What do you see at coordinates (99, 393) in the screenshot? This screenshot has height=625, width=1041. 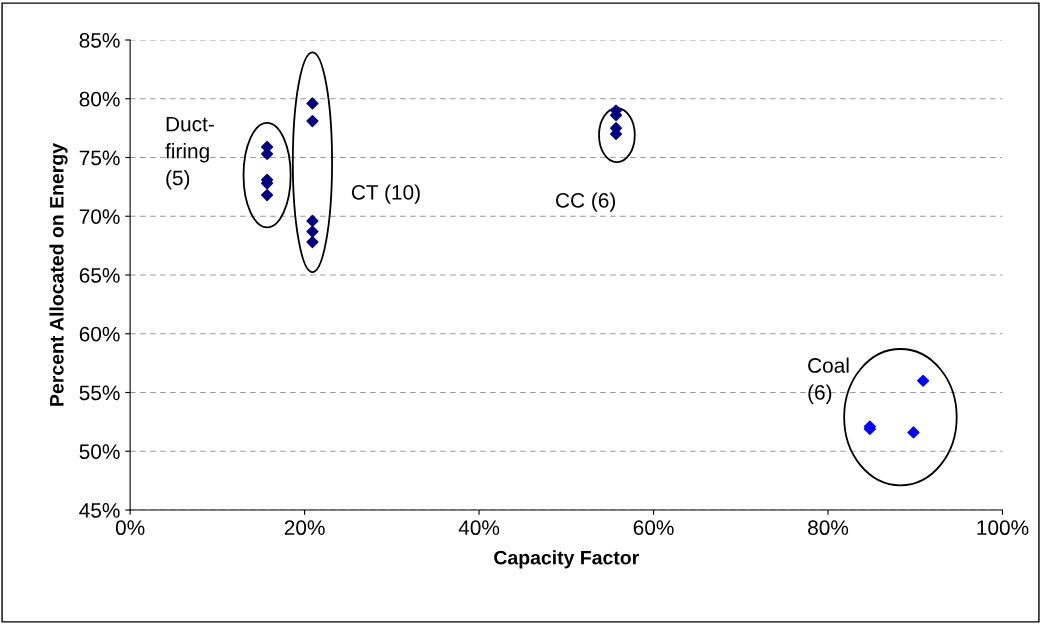 I see `y-tick-label: 55%` at bounding box center [99, 393].